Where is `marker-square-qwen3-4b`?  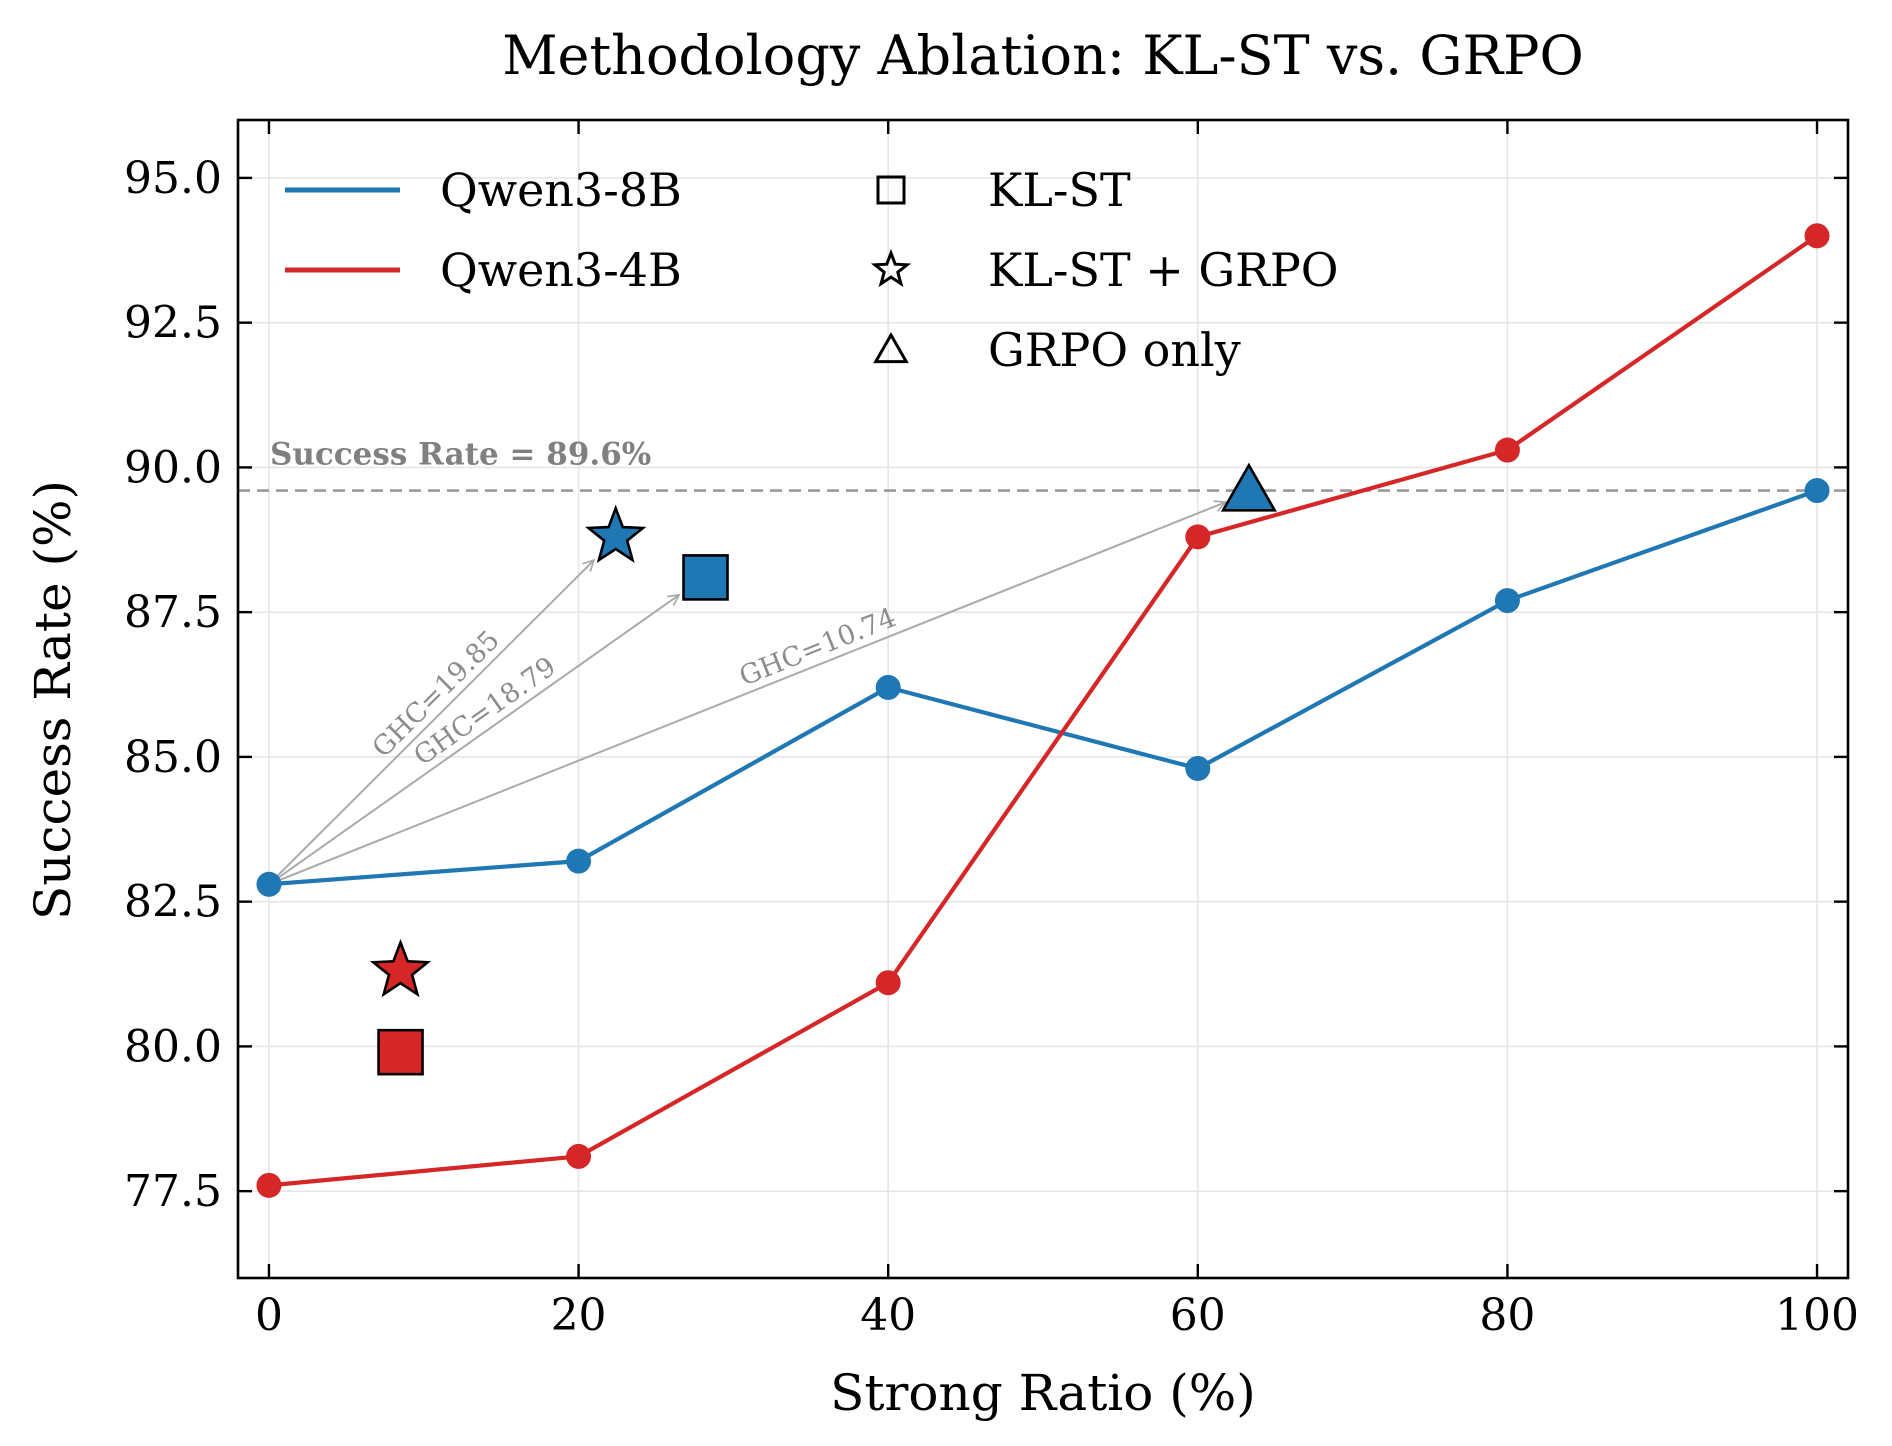
marker-square-qwen3-4b is located at coordinates (400, 1052).